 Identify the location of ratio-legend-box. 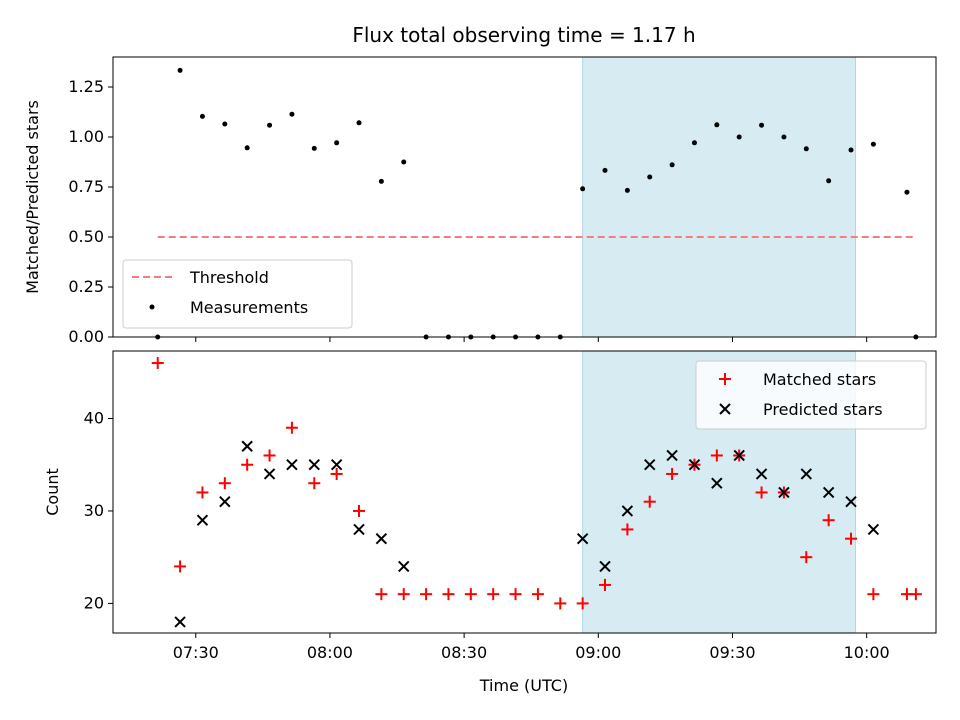
(237, 294).